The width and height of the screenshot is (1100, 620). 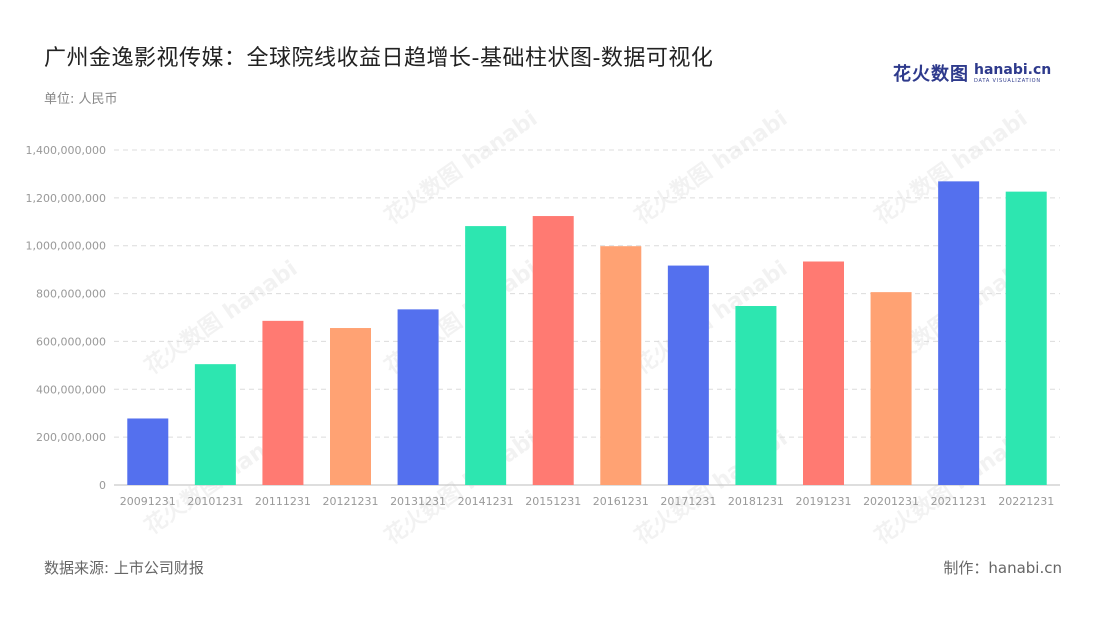 I want to click on logo-cn-text: 花火数图, so click(x=931, y=74).